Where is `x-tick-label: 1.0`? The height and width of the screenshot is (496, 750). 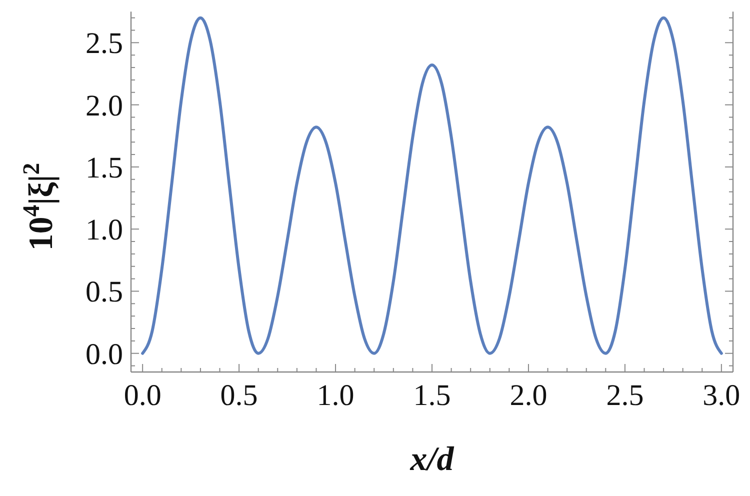 x-tick-label: 1.0 is located at coordinates (335, 395).